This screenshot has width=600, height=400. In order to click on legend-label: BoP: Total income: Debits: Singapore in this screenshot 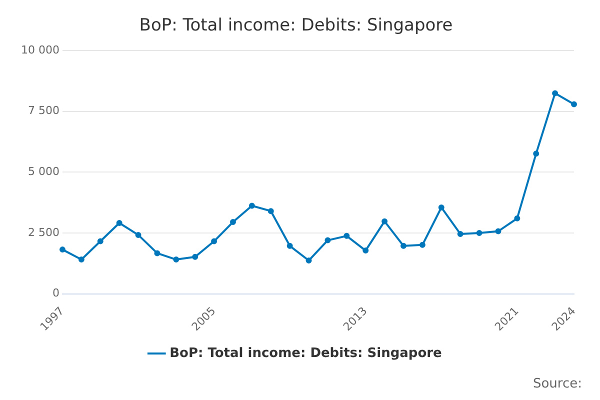, I will do `click(306, 353)`.